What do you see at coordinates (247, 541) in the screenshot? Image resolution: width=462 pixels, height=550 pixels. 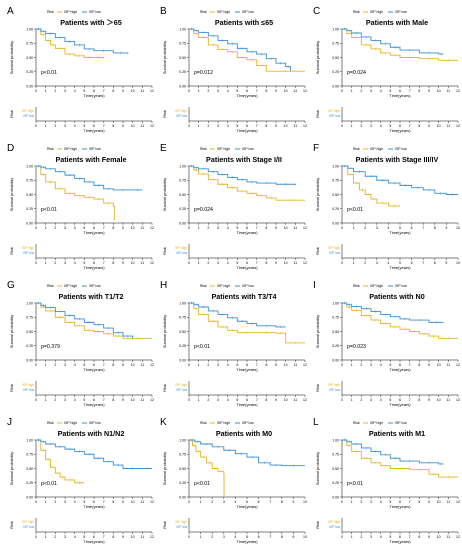 I see `risk-x-axis-title: Time(years)` at bounding box center [247, 541].